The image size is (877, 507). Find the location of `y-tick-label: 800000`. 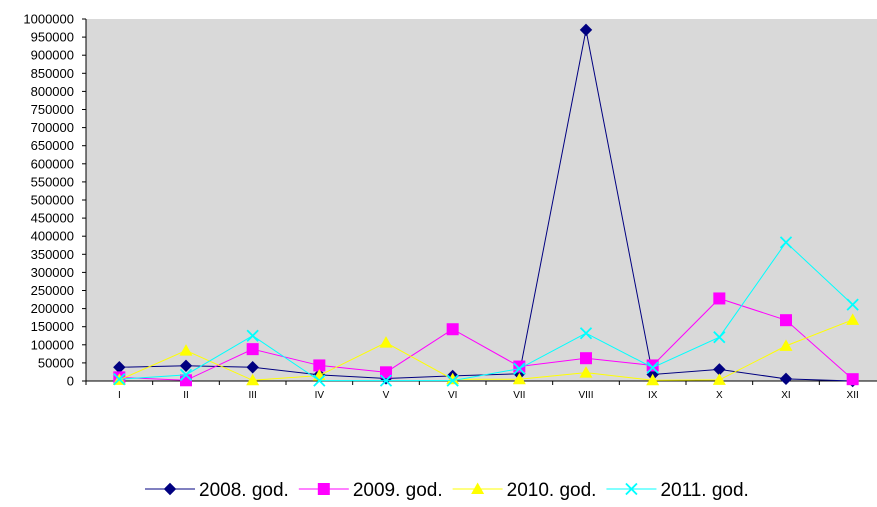

y-tick-label: 800000 is located at coordinates (52, 91).